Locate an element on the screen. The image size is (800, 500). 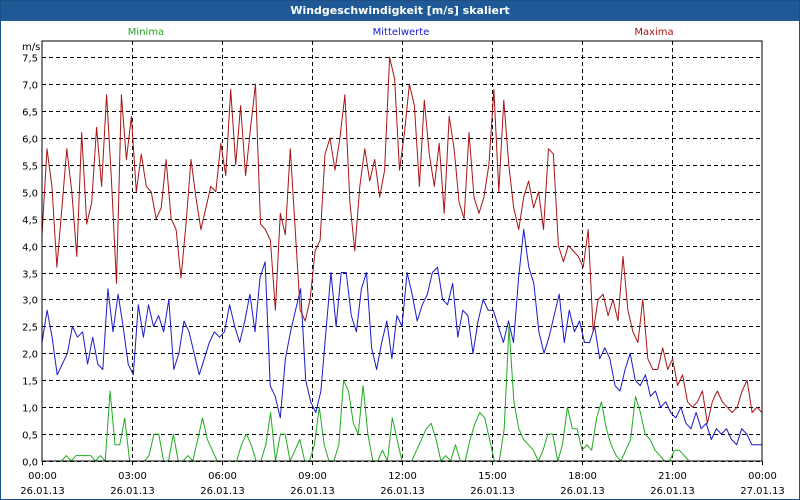
x-tick-time: 03:00 is located at coordinates (132, 476).